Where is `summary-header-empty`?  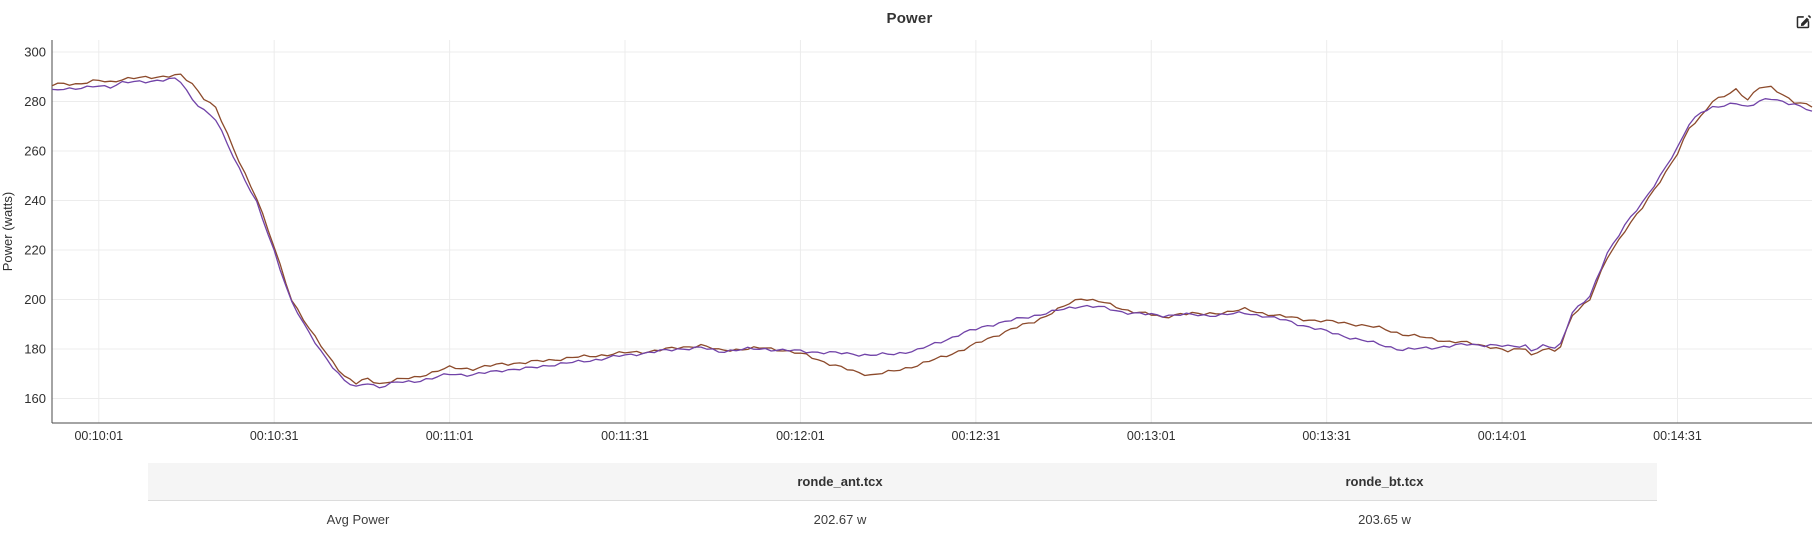 summary-header-empty is located at coordinates (358, 481).